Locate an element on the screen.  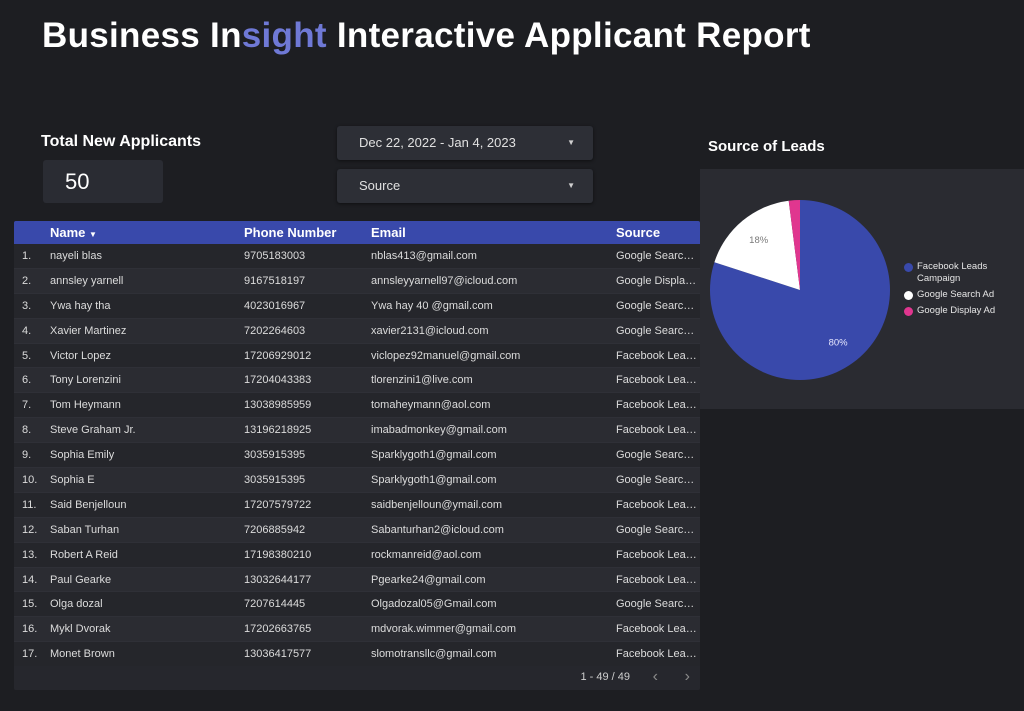
chevron-left-icon: ‹ is located at coordinates (655, 676).